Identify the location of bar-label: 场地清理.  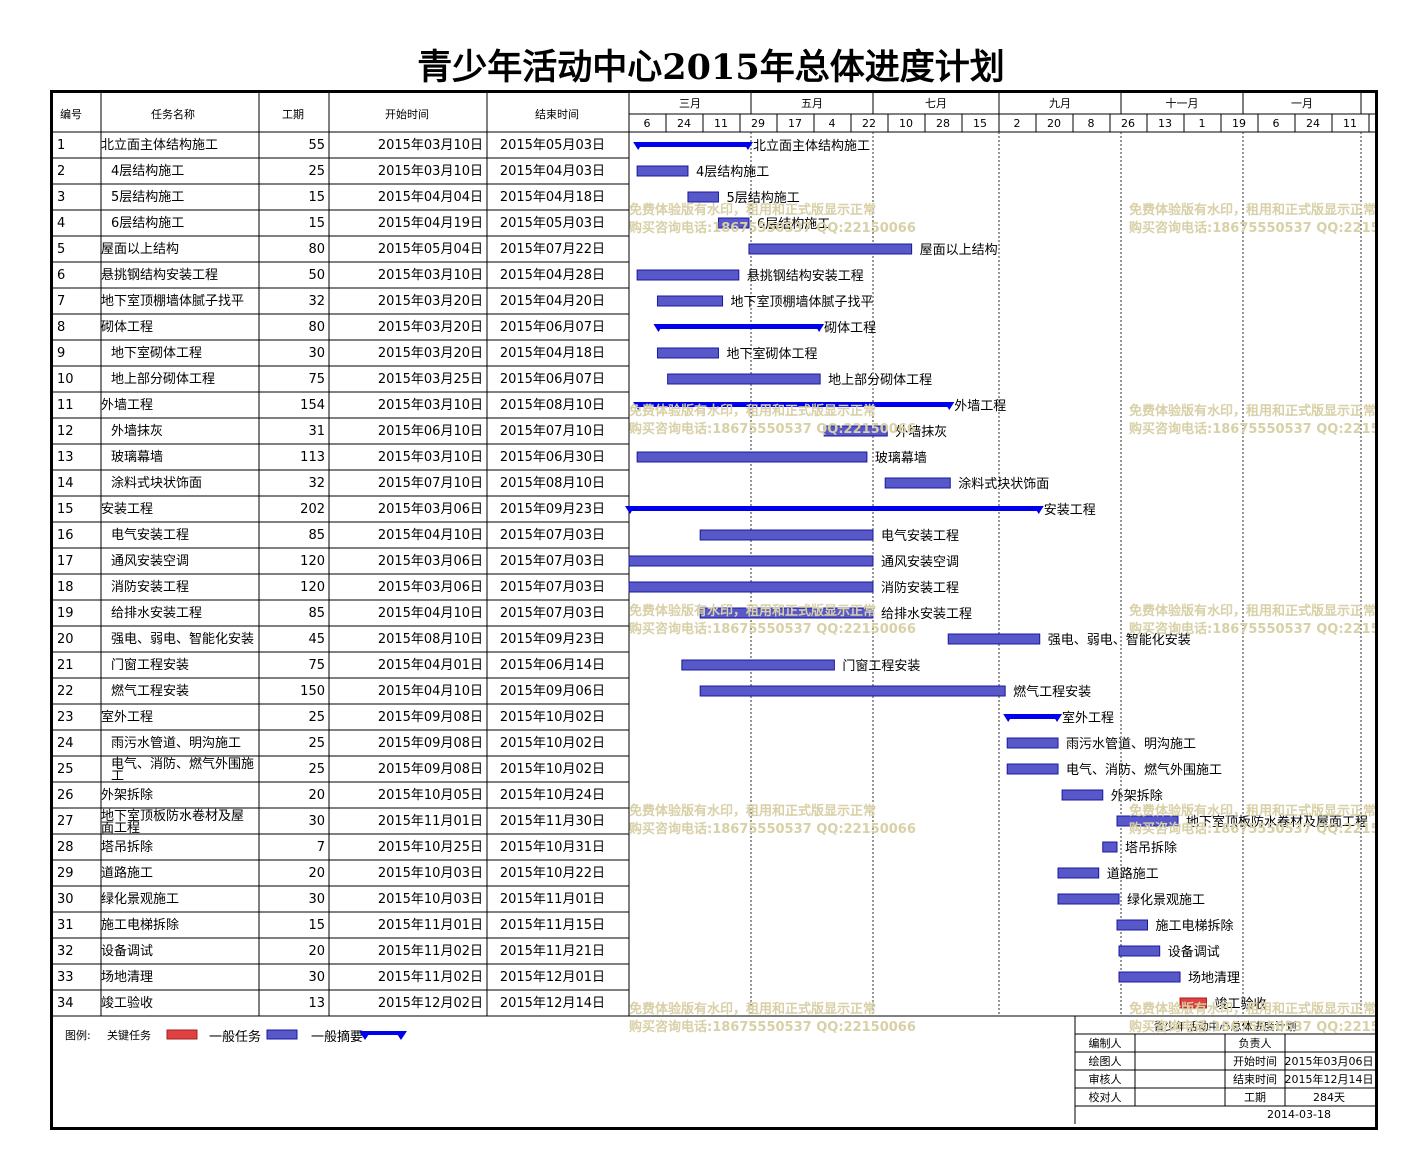
(1214, 978).